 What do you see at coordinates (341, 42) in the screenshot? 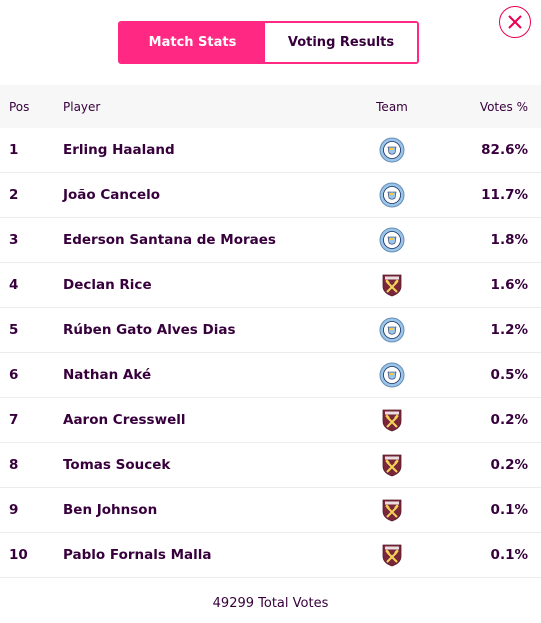
I see `tab-voting-results: Voting Results` at bounding box center [341, 42].